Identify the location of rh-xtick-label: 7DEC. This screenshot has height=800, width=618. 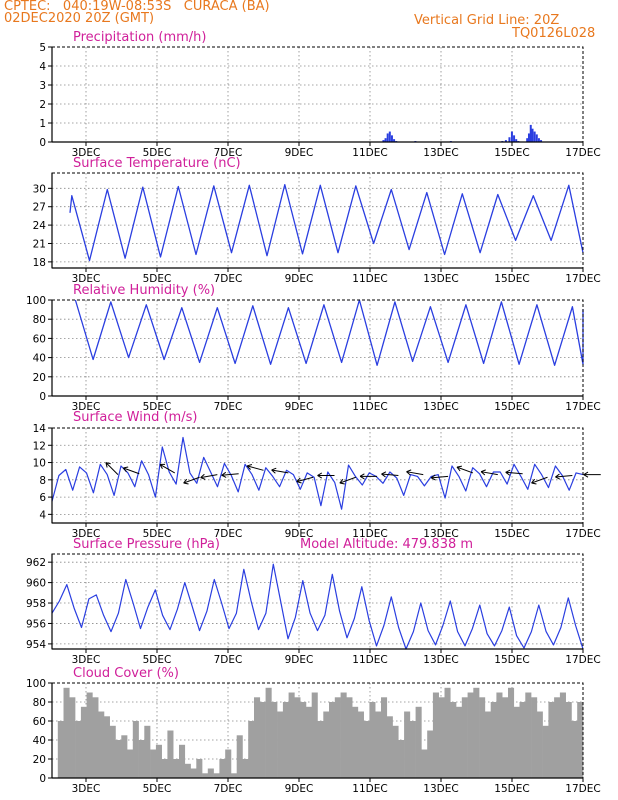
(228, 407).